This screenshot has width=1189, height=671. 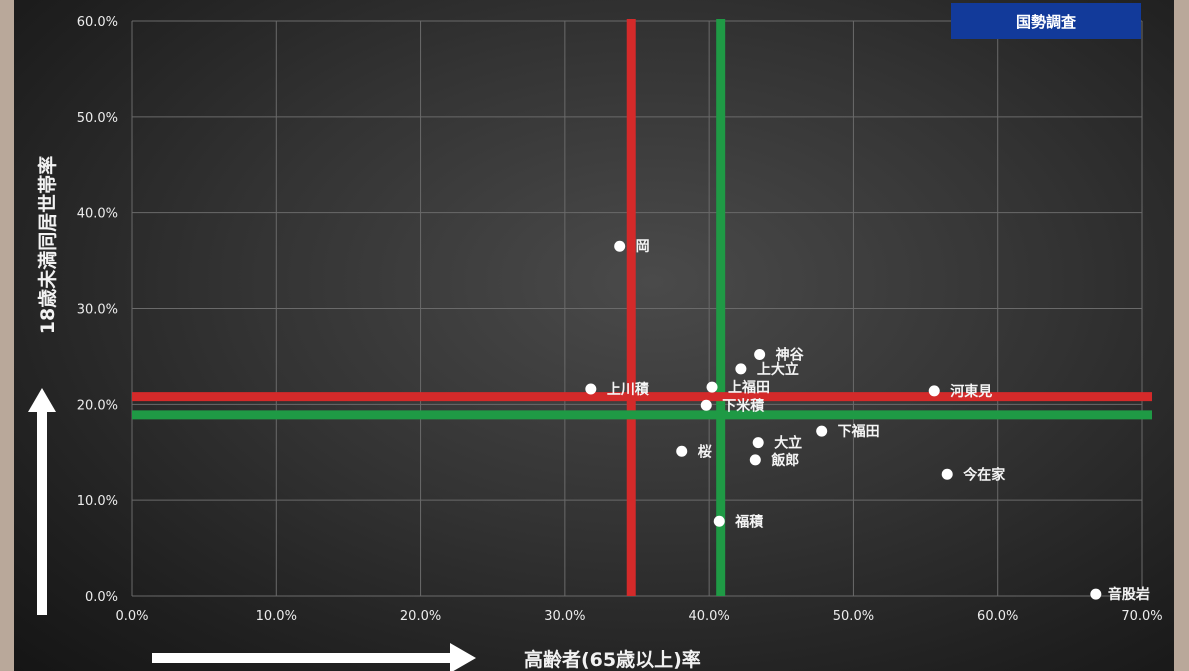 I want to click on y-axis-arrow, so click(x=42, y=501).